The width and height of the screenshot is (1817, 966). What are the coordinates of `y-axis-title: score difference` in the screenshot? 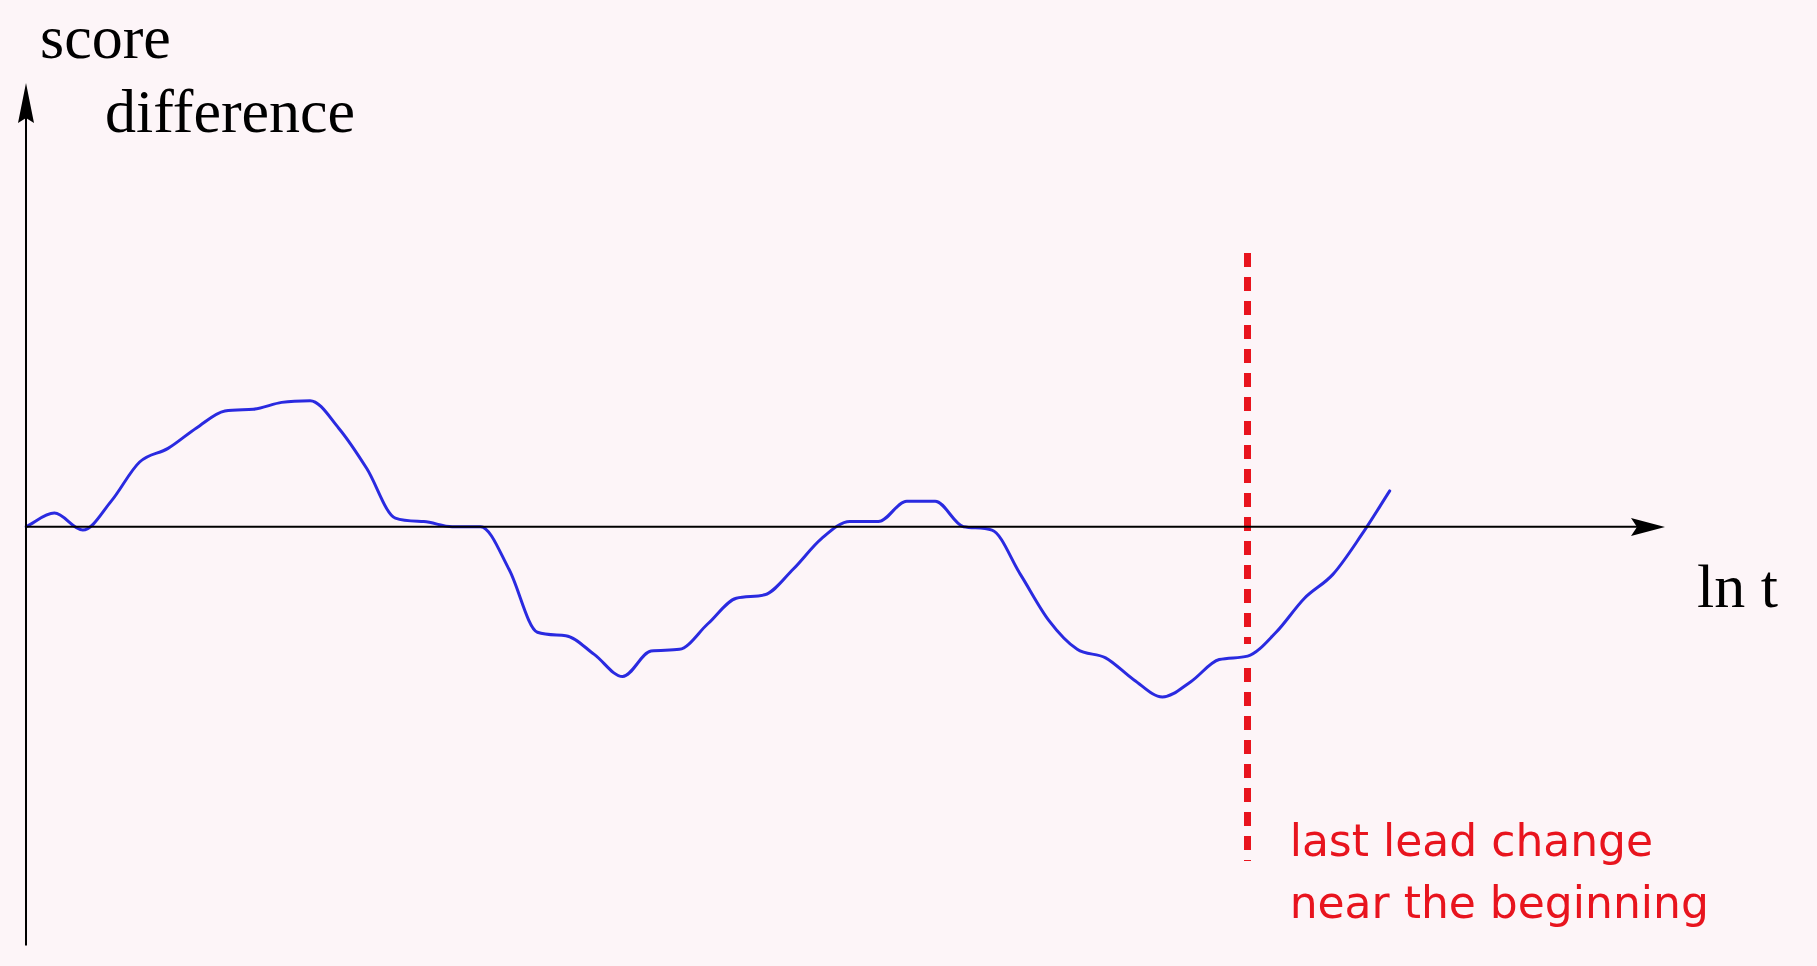 It's located at (198, 74).